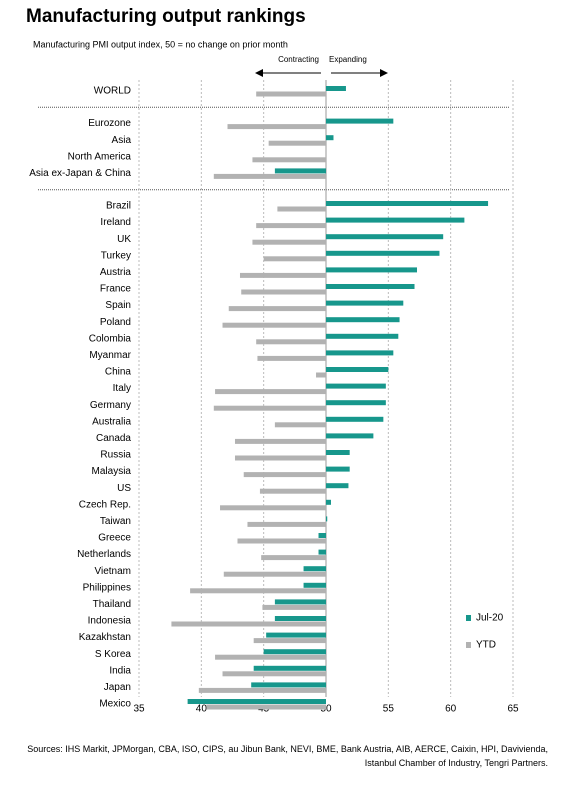  What do you see at coordinates (113, 438) in the screenshot?
I see `y-tick-label: Canada` at bounding box center [113, 438].